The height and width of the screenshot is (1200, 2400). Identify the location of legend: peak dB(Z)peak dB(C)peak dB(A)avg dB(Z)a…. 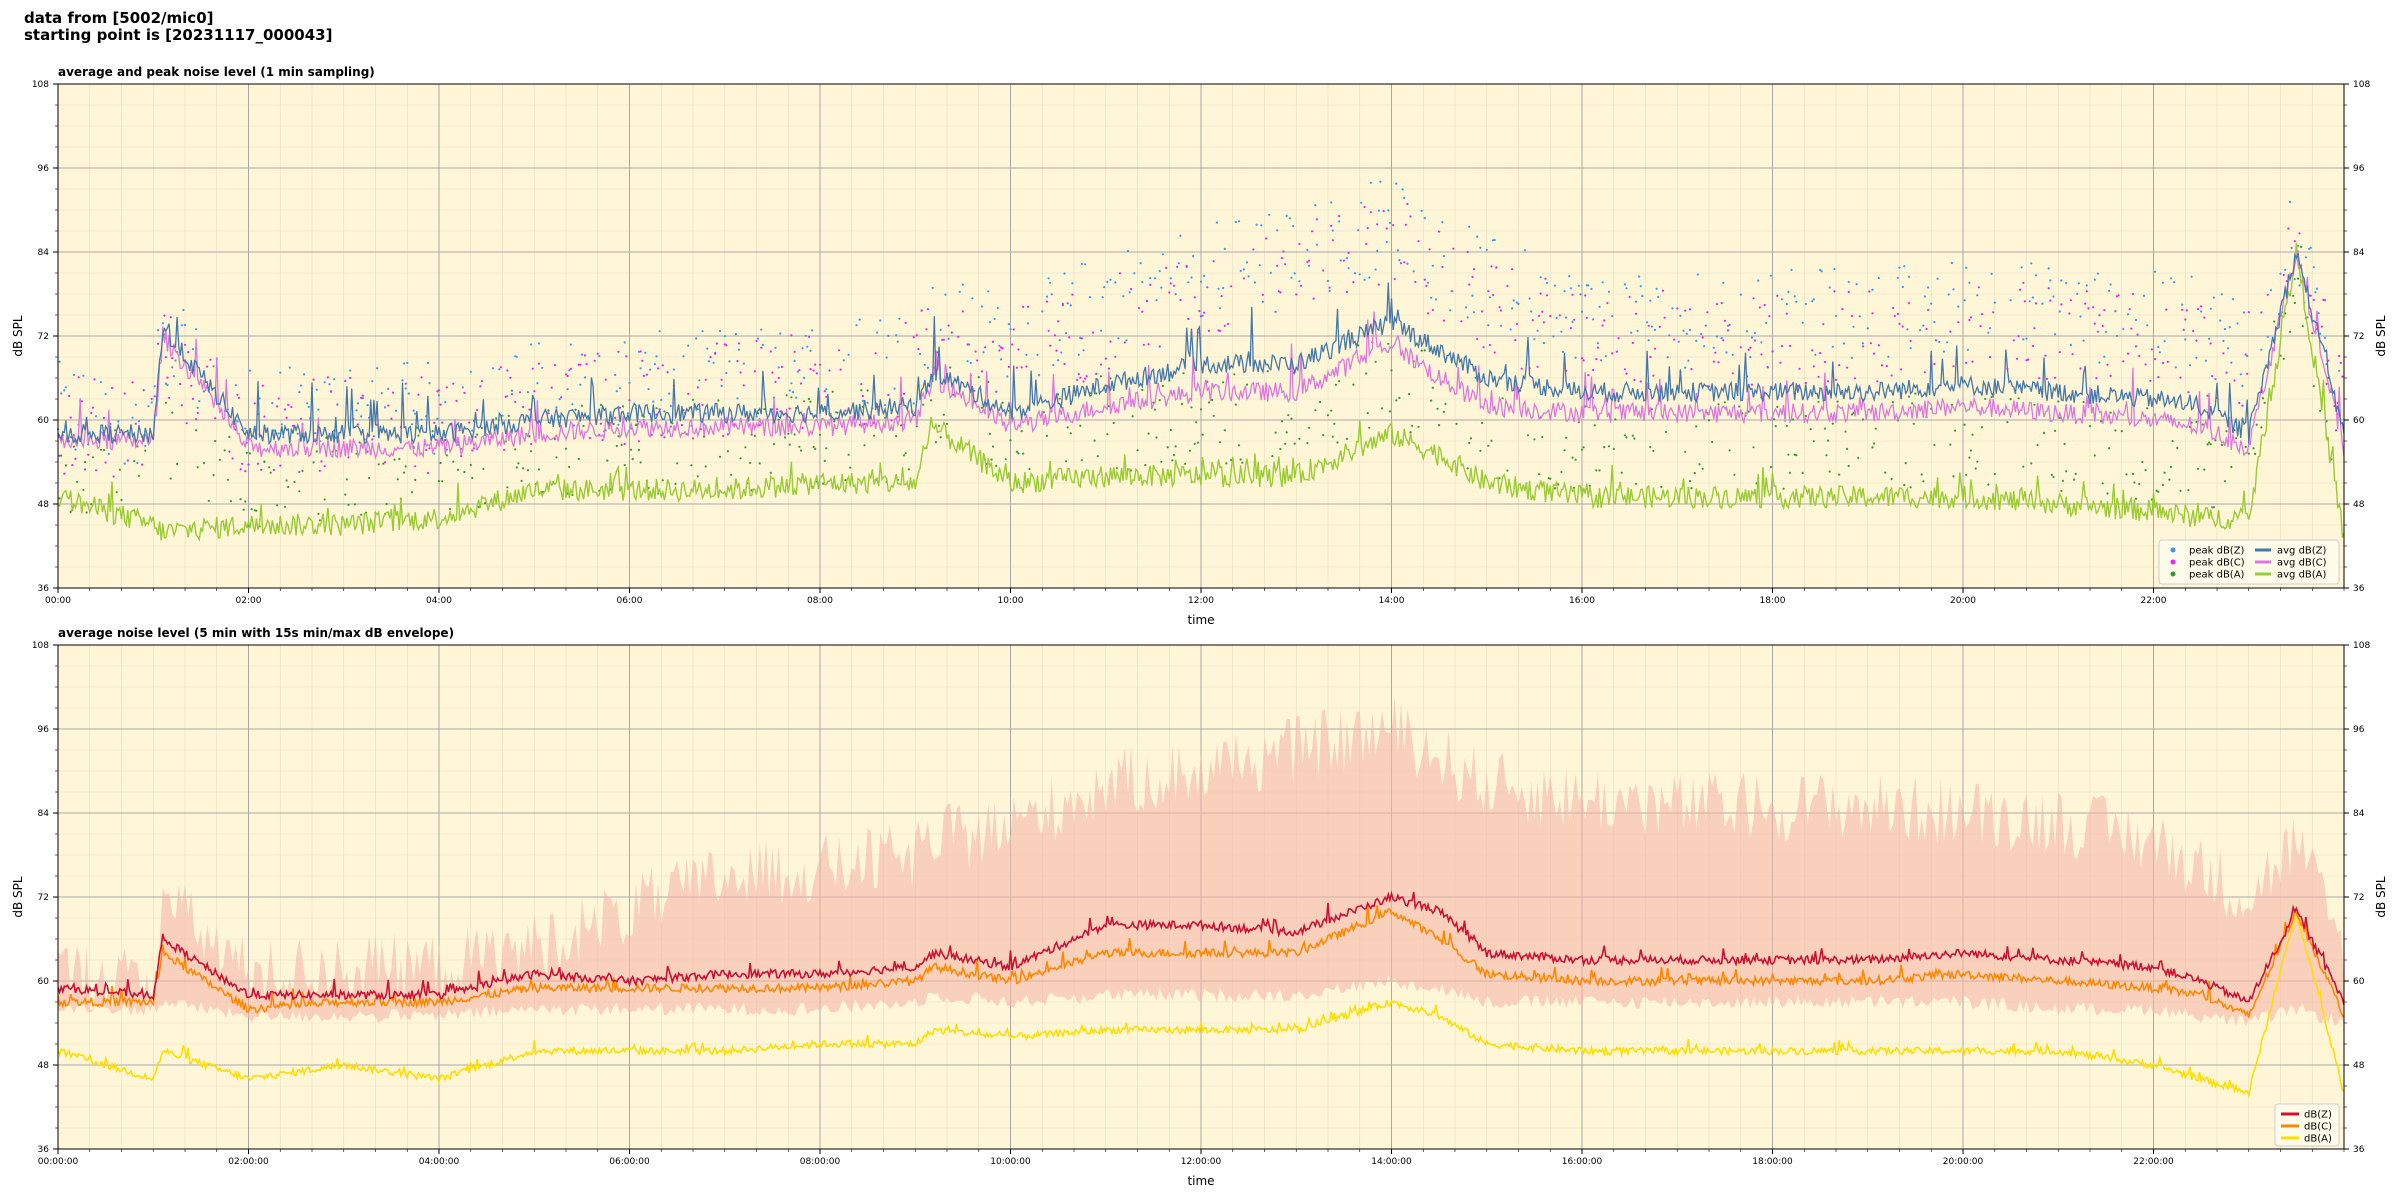
(2249, 562).